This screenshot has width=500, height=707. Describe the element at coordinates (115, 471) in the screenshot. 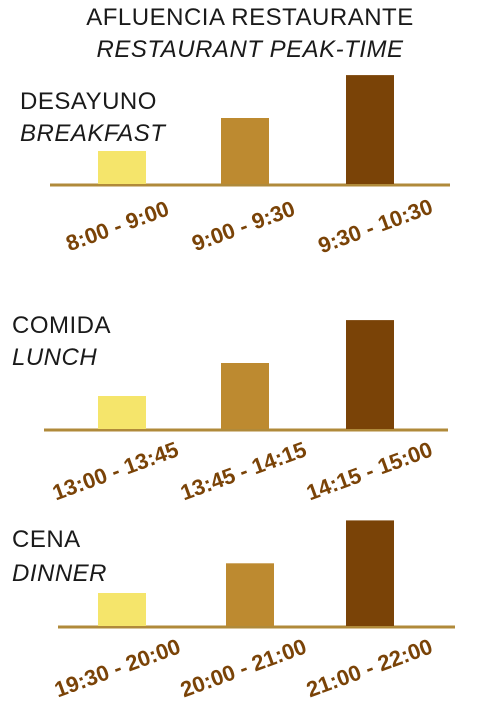

I see `tick-label-1-0: 13:00 - 13:45` at that location.